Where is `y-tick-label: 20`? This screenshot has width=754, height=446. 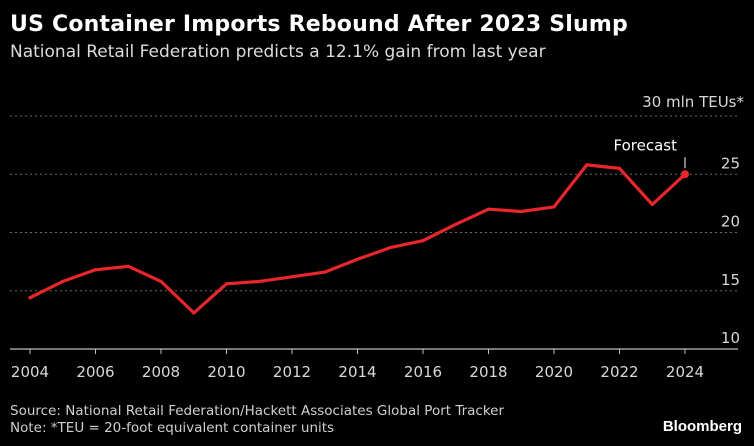
y-tick-label: 20 is located at coordinates (730, 222).